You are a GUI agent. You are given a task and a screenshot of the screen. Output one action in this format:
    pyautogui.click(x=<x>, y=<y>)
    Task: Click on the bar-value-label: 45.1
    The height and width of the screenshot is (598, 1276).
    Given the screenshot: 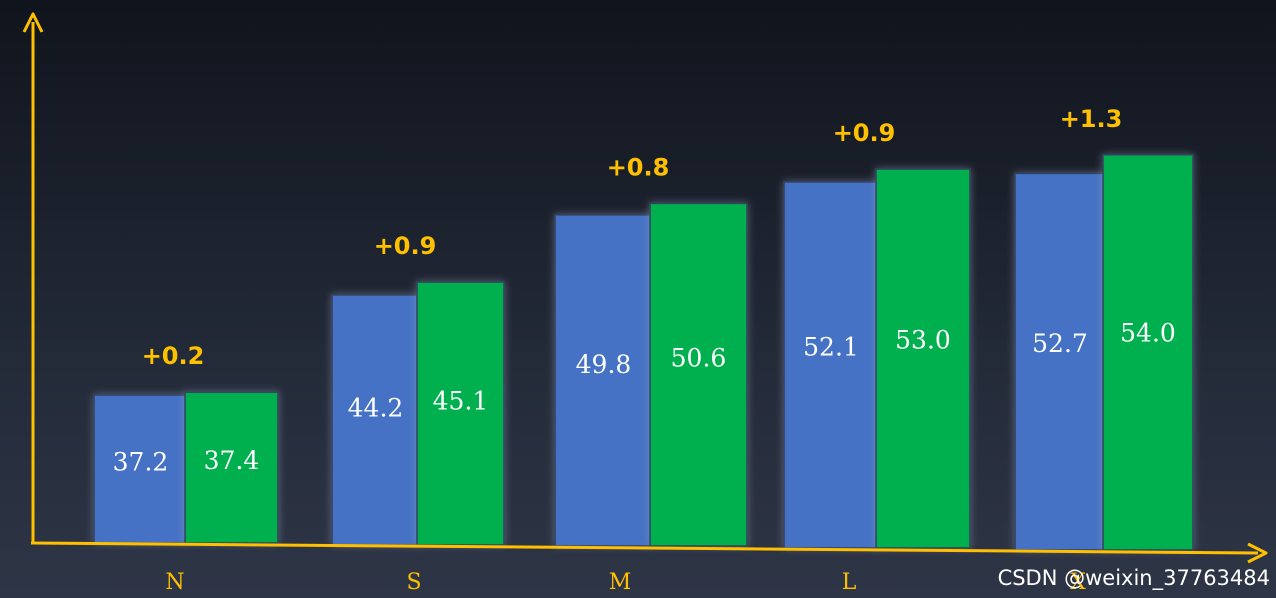 What is the action you would take?
    pyautogui.click(x=461, y=400)
    